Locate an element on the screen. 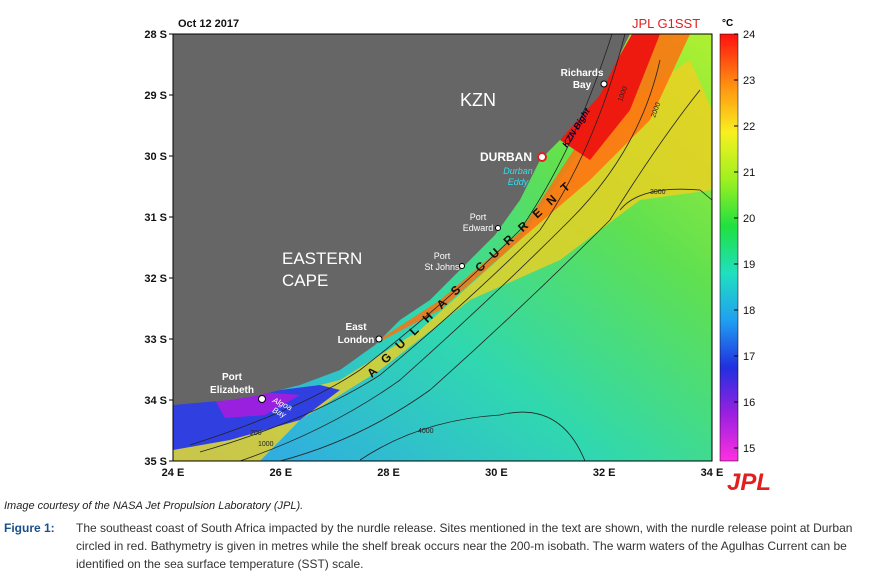  lat-label: 29 S is located at coordinates (155, 96).